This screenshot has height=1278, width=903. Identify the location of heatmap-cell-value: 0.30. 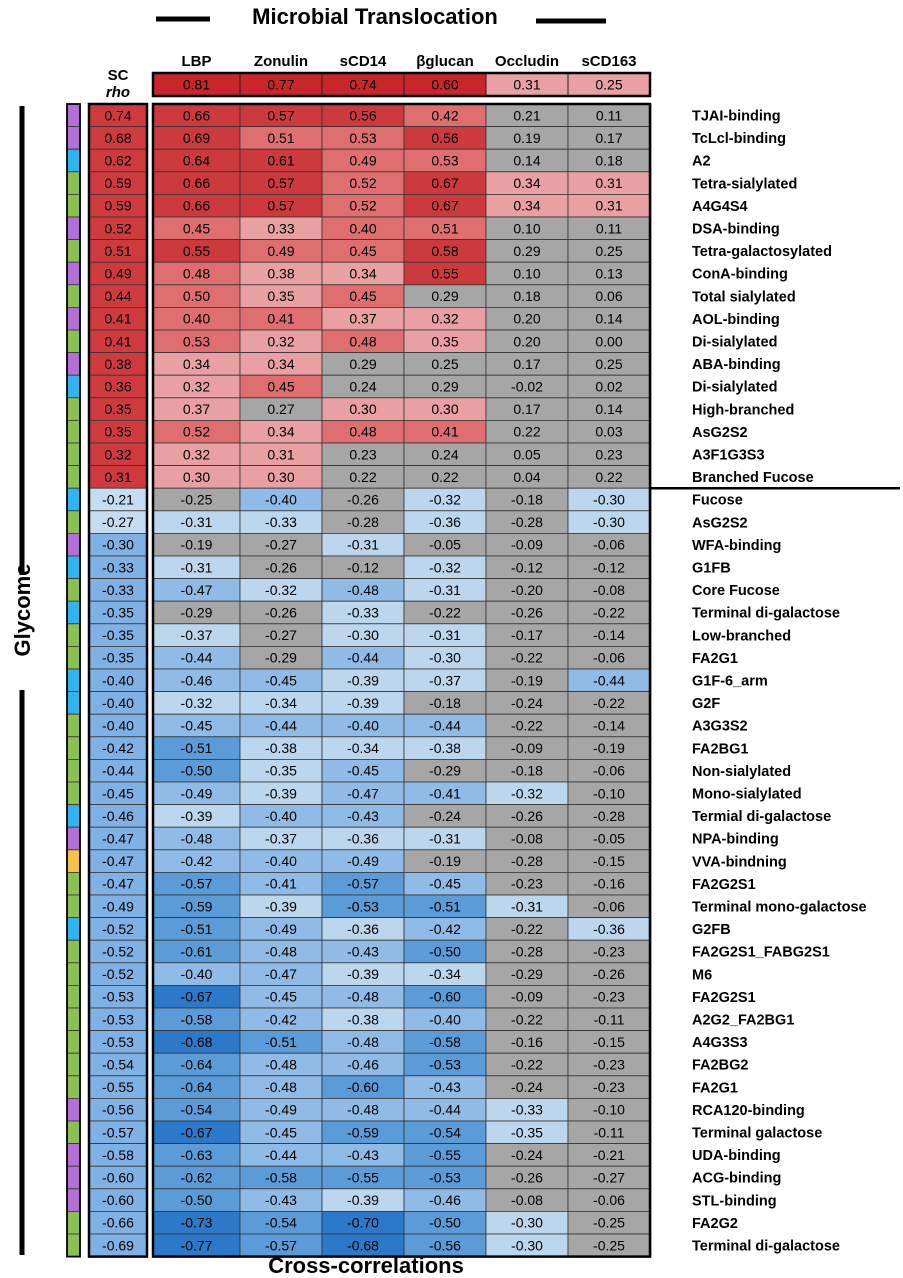
(444, 409).